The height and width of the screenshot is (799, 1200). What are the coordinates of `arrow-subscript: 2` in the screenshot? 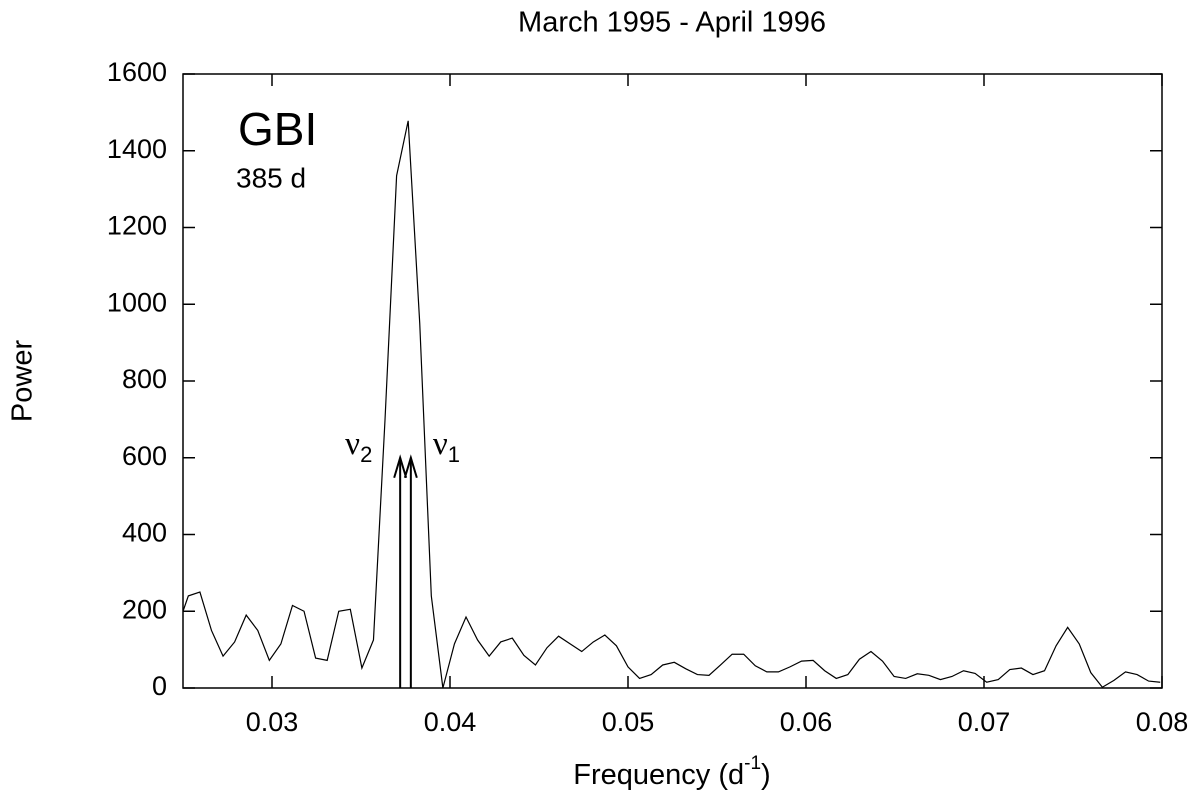 It's located at (366, 454).